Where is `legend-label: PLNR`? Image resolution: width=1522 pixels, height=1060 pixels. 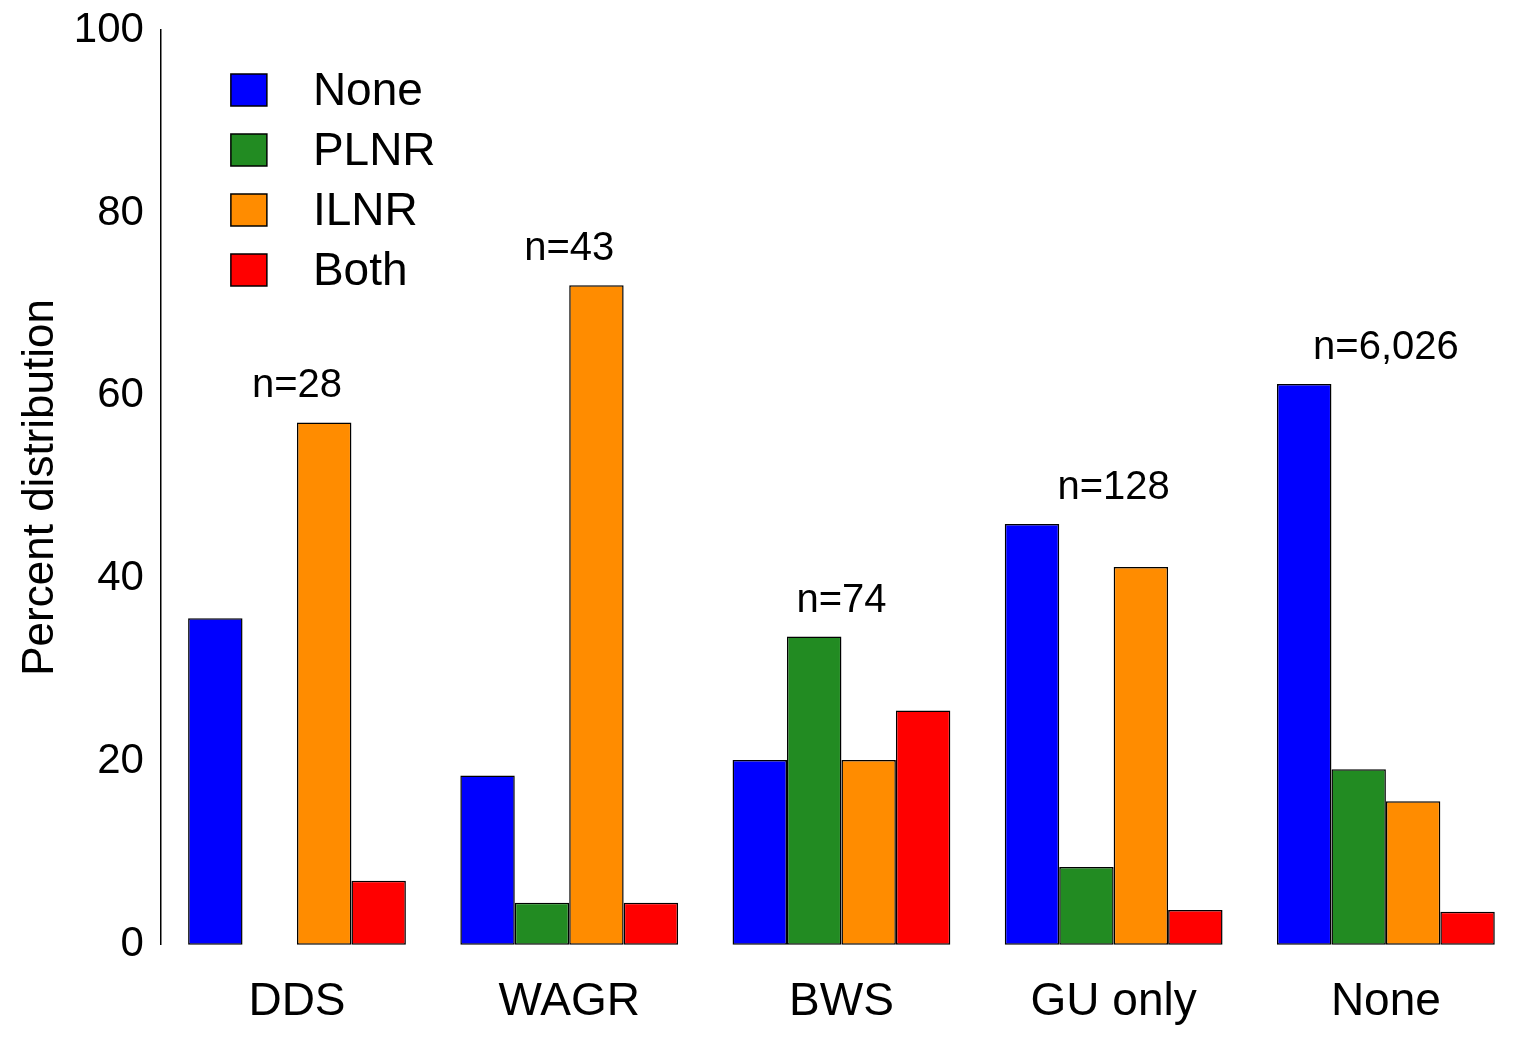
legend-label: PLNR is located at coordinates (374, 148).